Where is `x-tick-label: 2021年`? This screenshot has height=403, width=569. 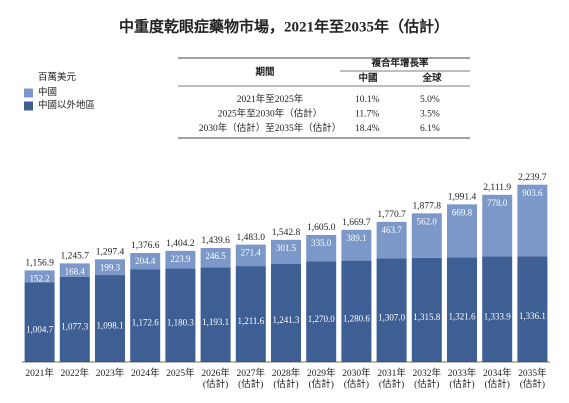
x-tick-label: 2021年 is located at coordinates (39, 373).